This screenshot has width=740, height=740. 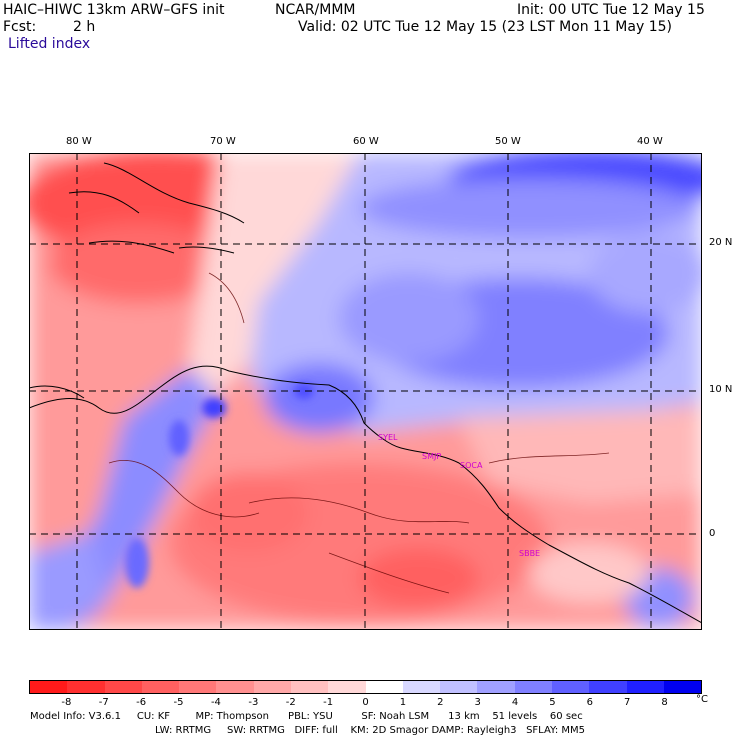 I want to click on model-title: HAIC–HIWC 13km ARW–GFS init, so click(x=114, y=10).